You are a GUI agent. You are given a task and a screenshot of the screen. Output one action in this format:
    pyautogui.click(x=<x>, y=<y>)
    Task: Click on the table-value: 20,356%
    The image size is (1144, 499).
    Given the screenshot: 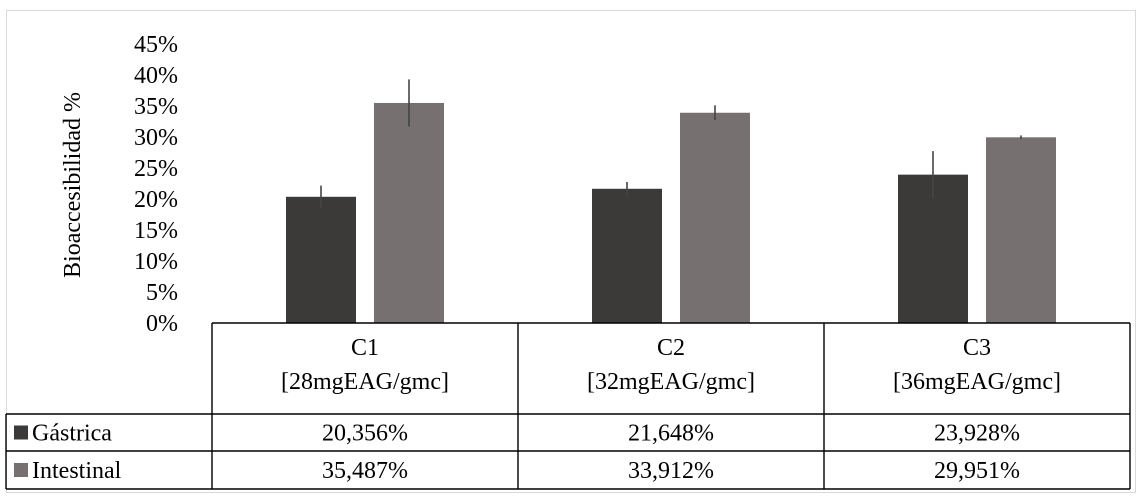 What is the action you would take?
    pyautogui.click(x=365, y=434)
    